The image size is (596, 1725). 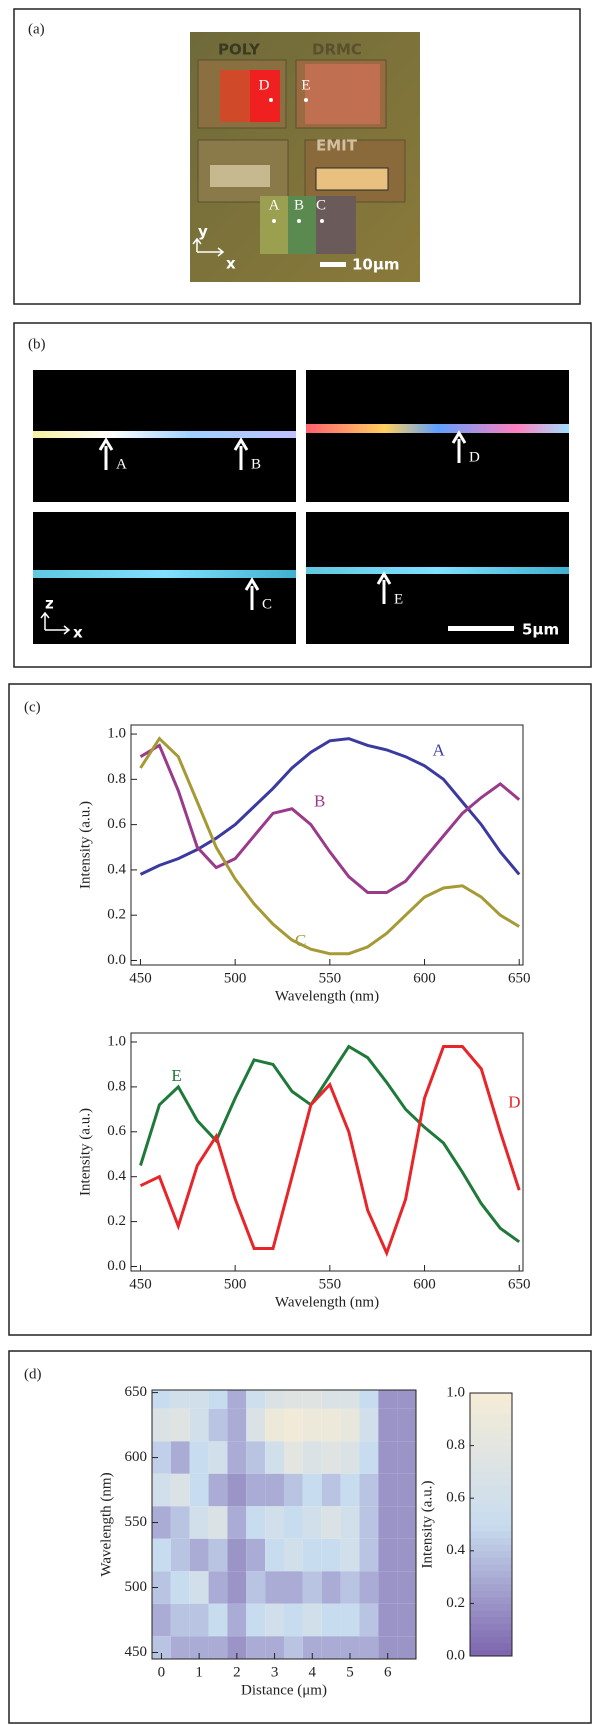 What do you see at coordinates (106, 1524) in the screenshot?
I see `y-axis-label: Wavelength (nm)` at bounding box center [106, 1524].